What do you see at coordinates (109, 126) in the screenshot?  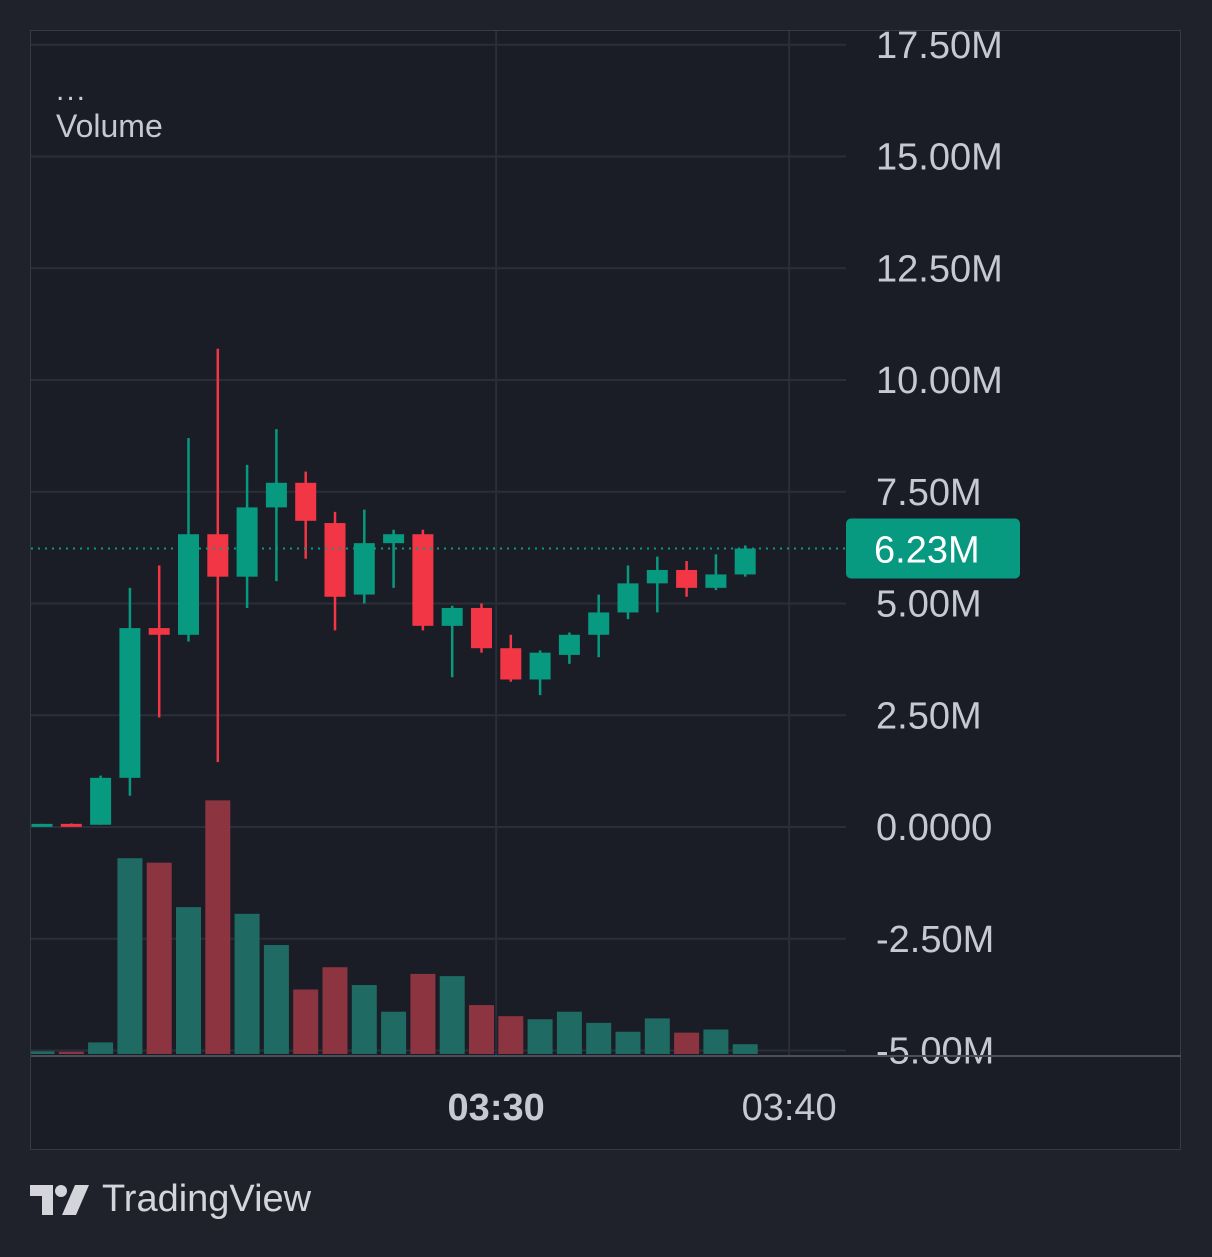 I see `volume-legend-label: Volume` at bounding box center [109, 126].